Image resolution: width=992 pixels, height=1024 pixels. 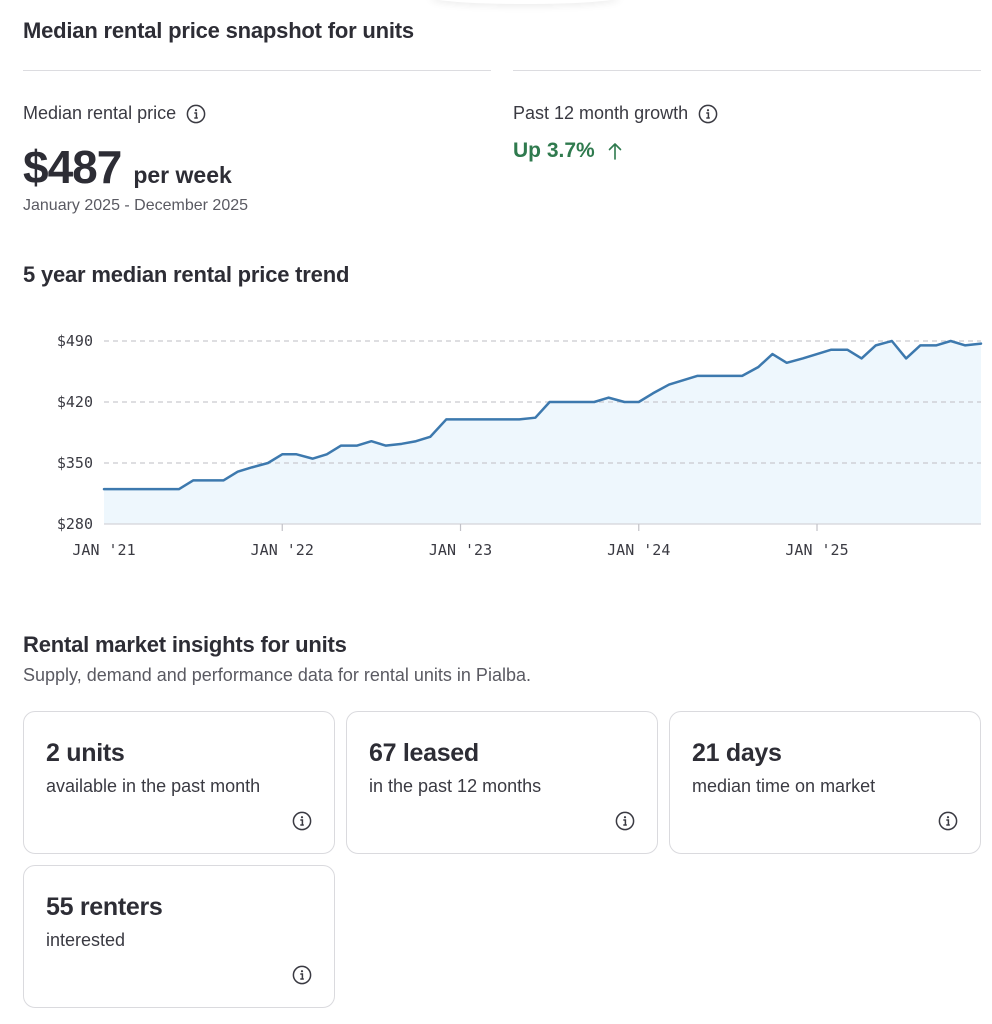 I want to click on trend-title: 5 year median rental price trend, so click(x=186, y=274).